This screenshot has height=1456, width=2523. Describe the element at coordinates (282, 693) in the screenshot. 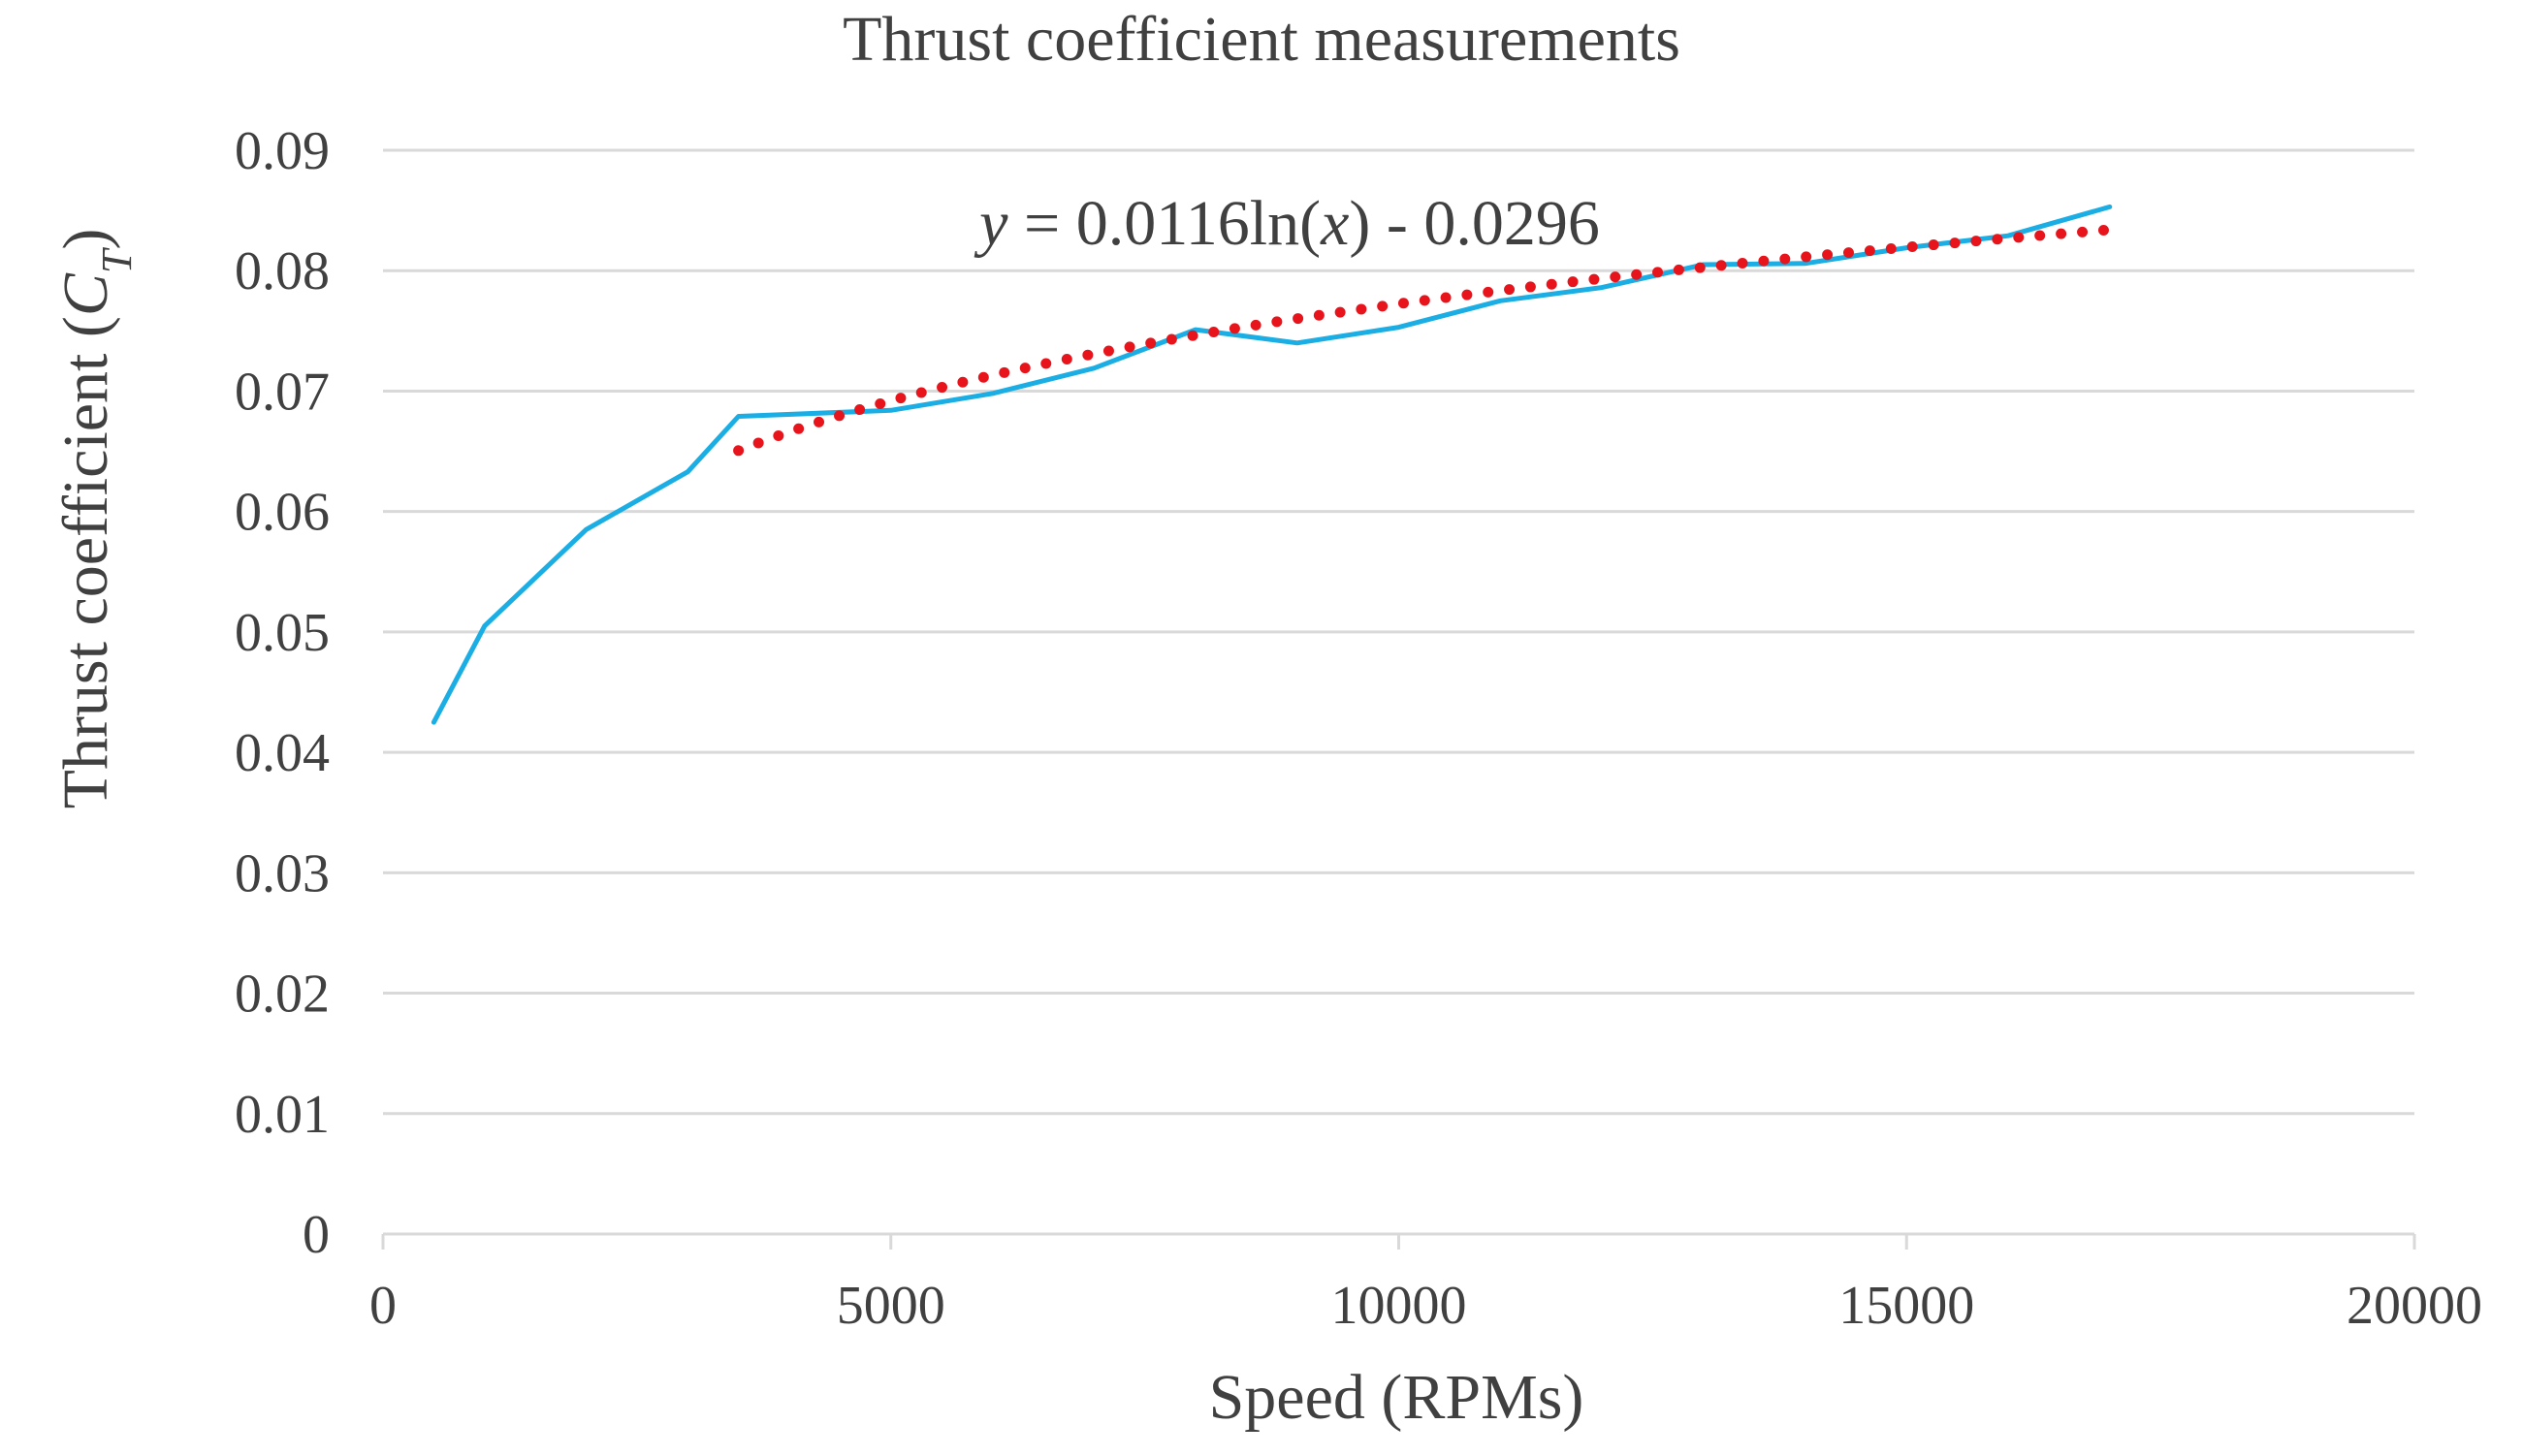

I see `y-tick-labels: 0 0.01 0.02 0.03 0.04 0.05 0.06 0.07 0.08 0.09` at that location.